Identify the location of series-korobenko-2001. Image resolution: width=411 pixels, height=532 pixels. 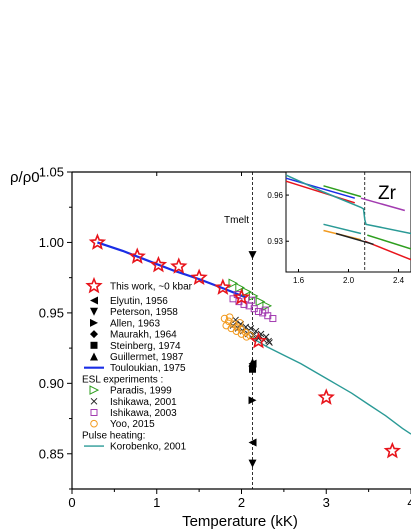
(331, 385).